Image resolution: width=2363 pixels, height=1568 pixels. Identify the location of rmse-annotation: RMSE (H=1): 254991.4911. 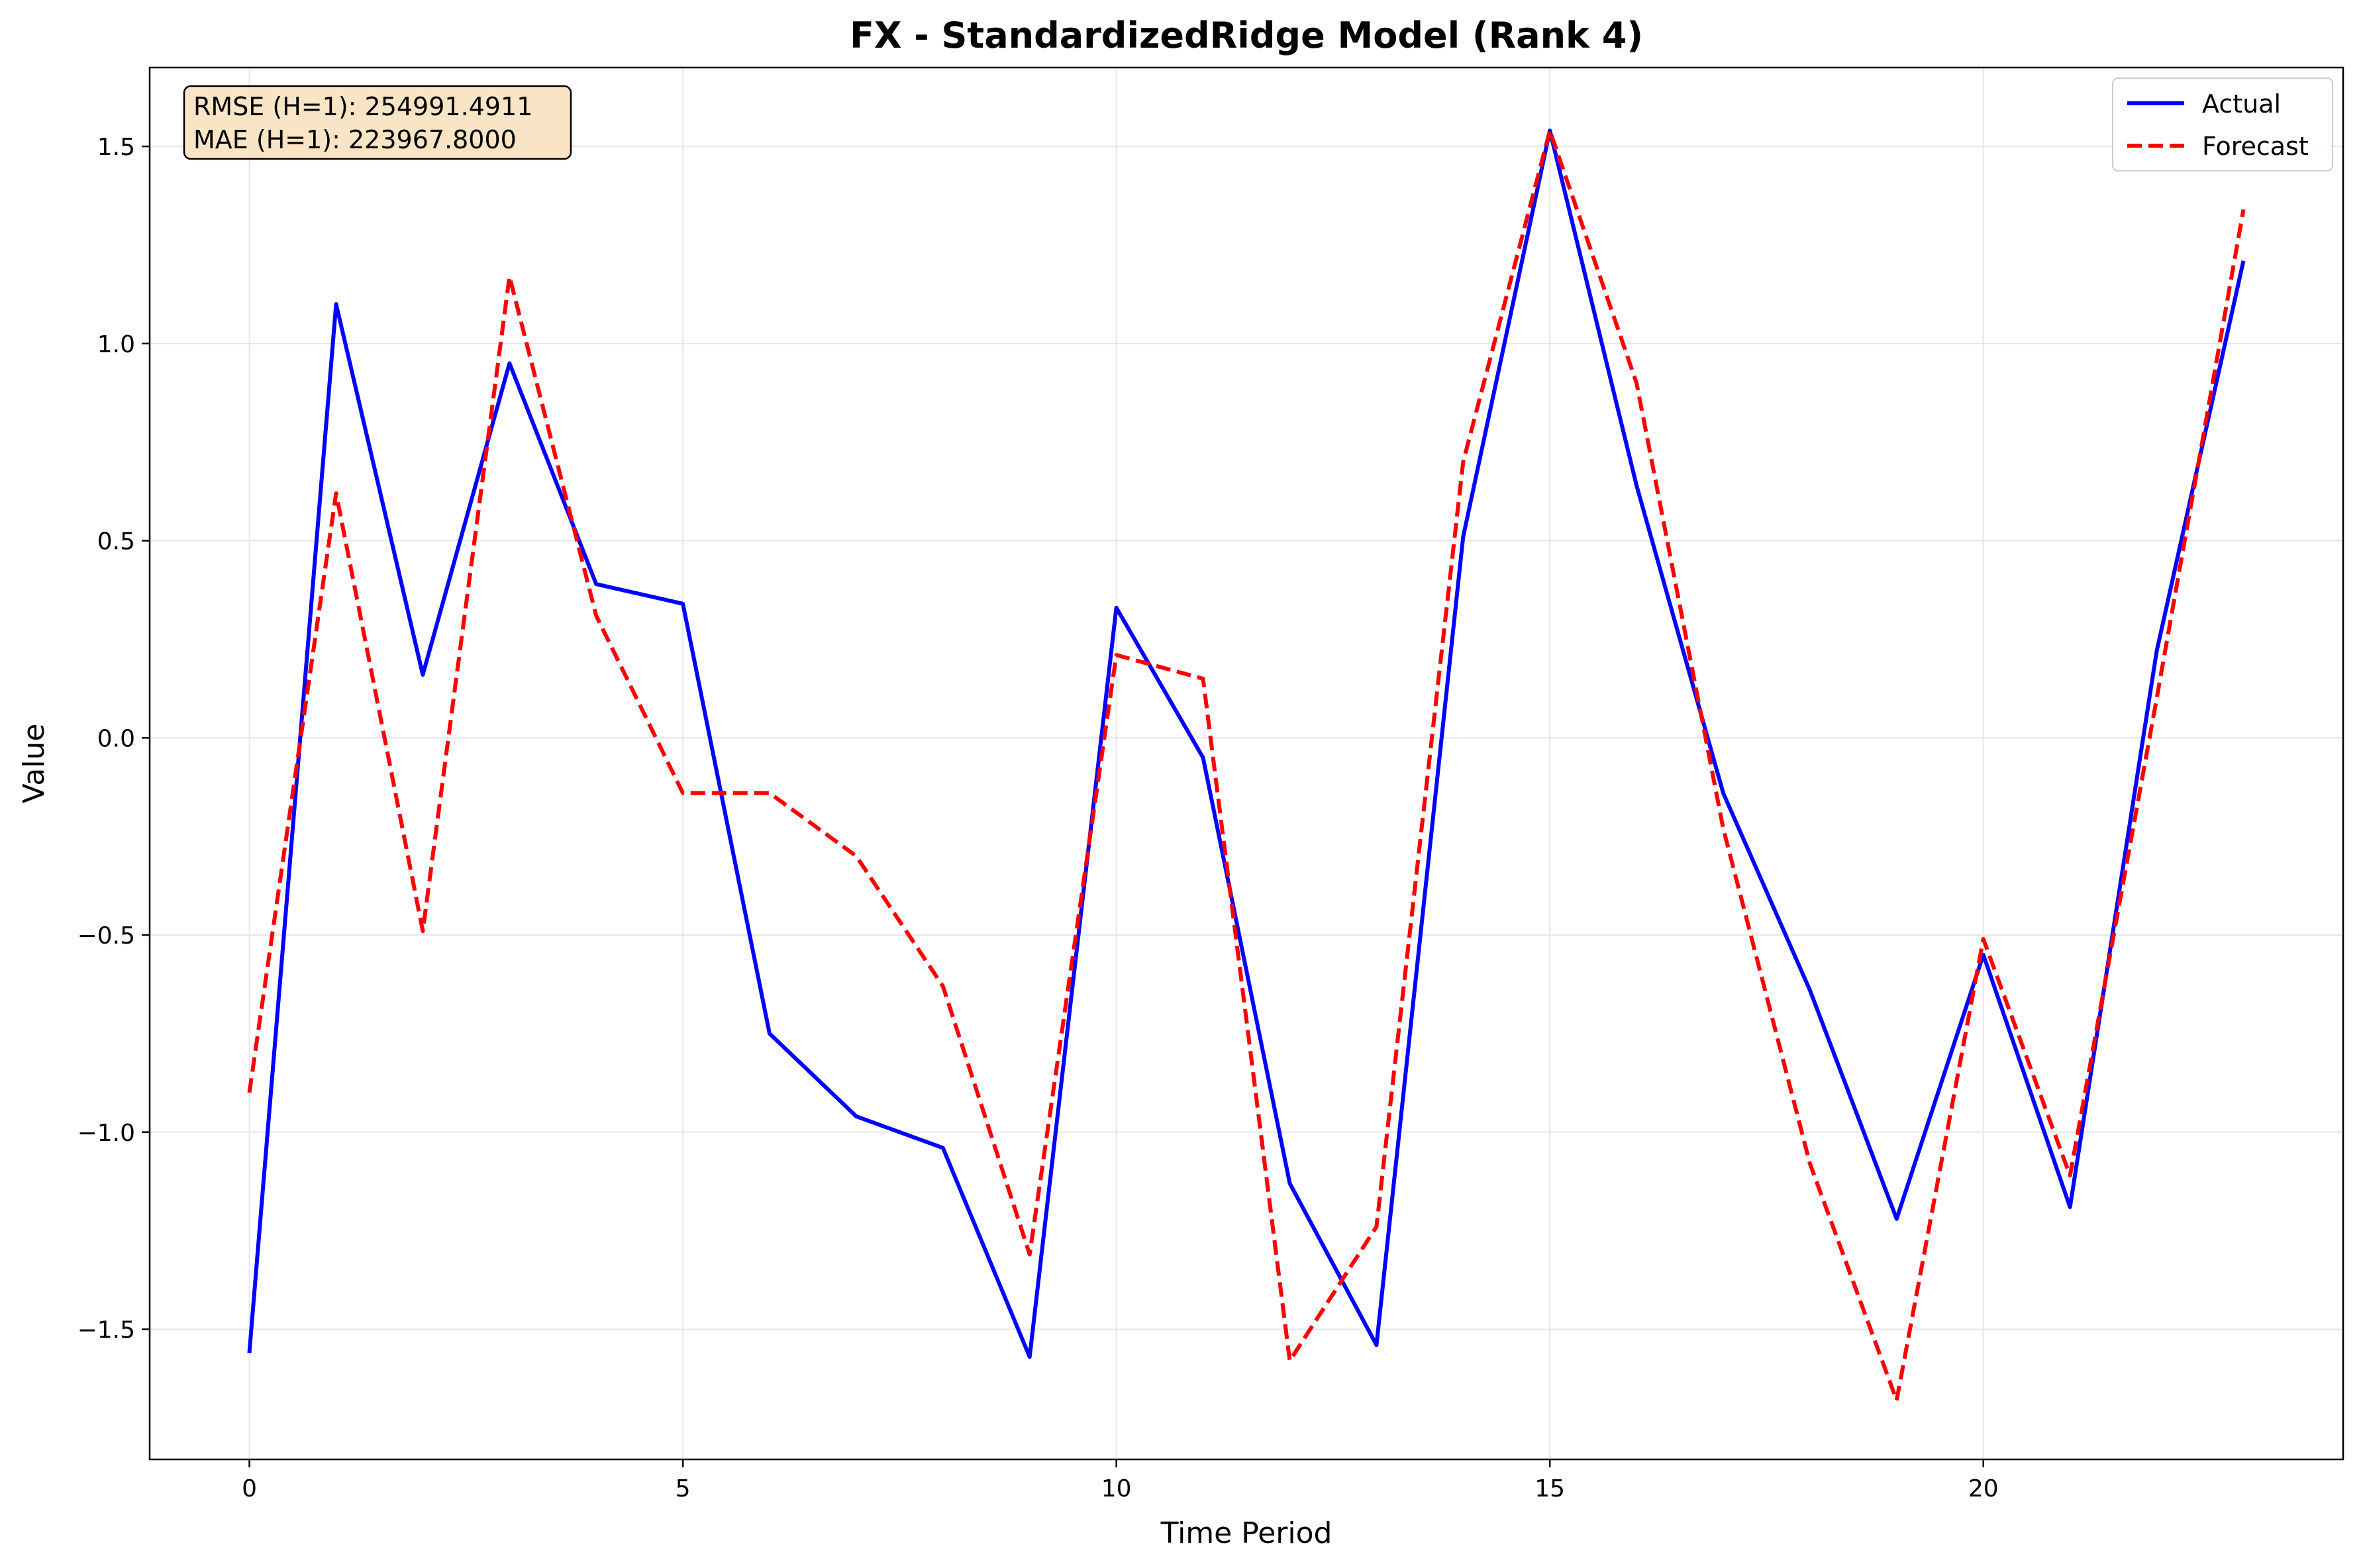
(362, 106).